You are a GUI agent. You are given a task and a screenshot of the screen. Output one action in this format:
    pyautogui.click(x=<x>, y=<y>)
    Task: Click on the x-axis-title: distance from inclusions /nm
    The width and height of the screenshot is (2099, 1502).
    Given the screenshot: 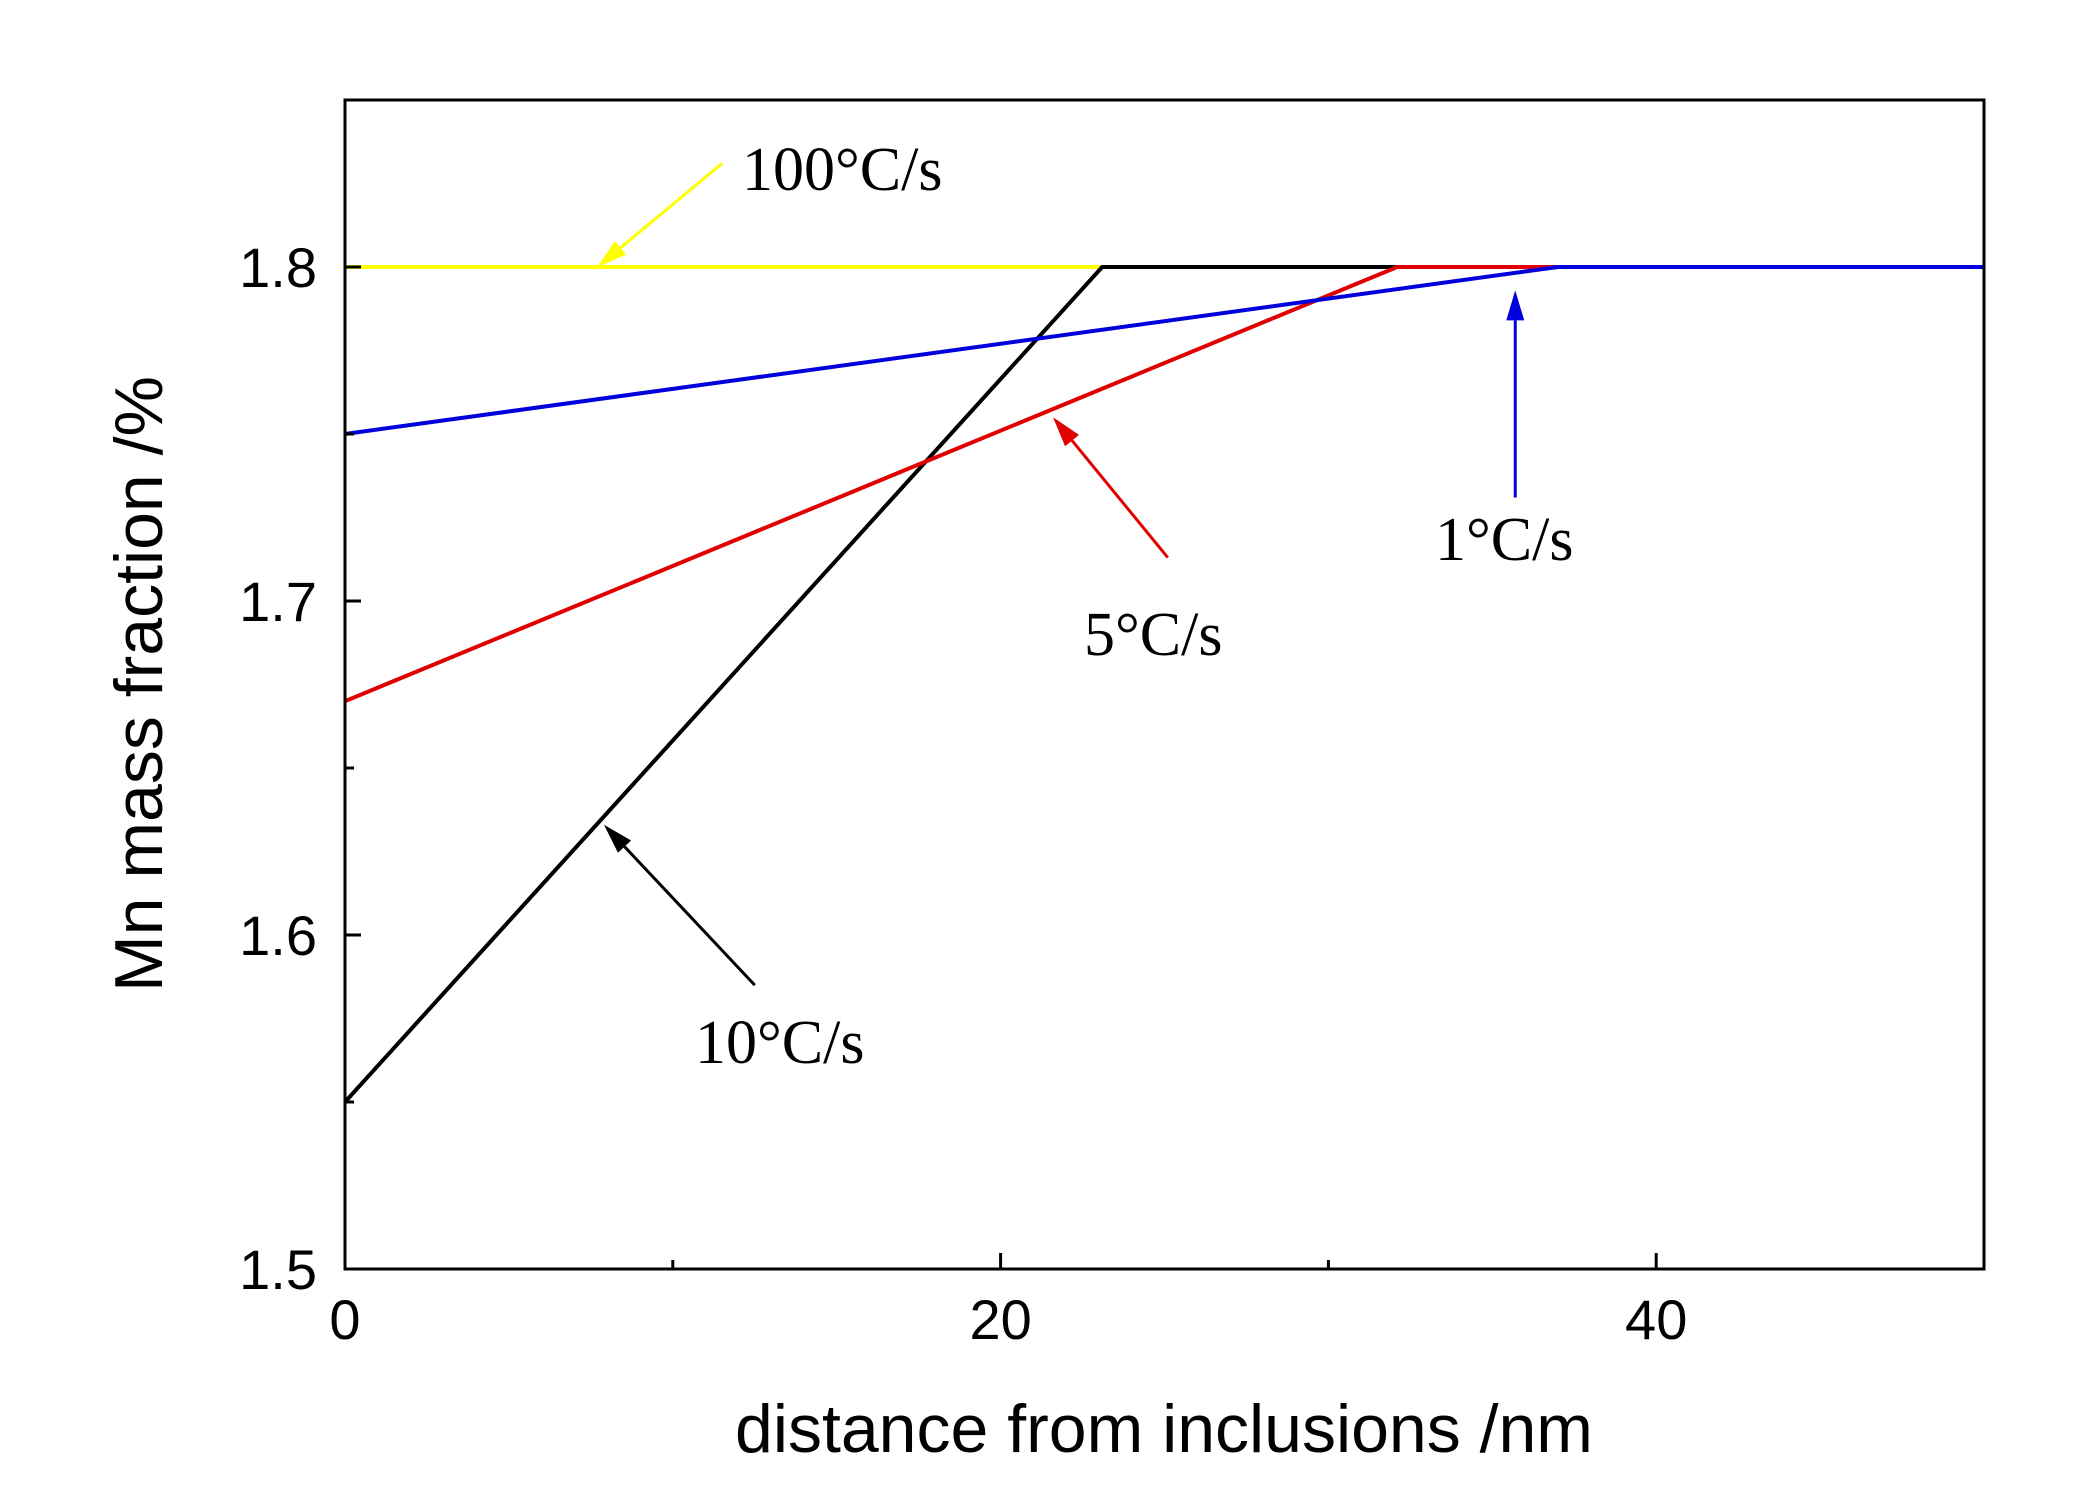 What is the action you would take?
    pyautogui.click(x=1164, y=1429)
    